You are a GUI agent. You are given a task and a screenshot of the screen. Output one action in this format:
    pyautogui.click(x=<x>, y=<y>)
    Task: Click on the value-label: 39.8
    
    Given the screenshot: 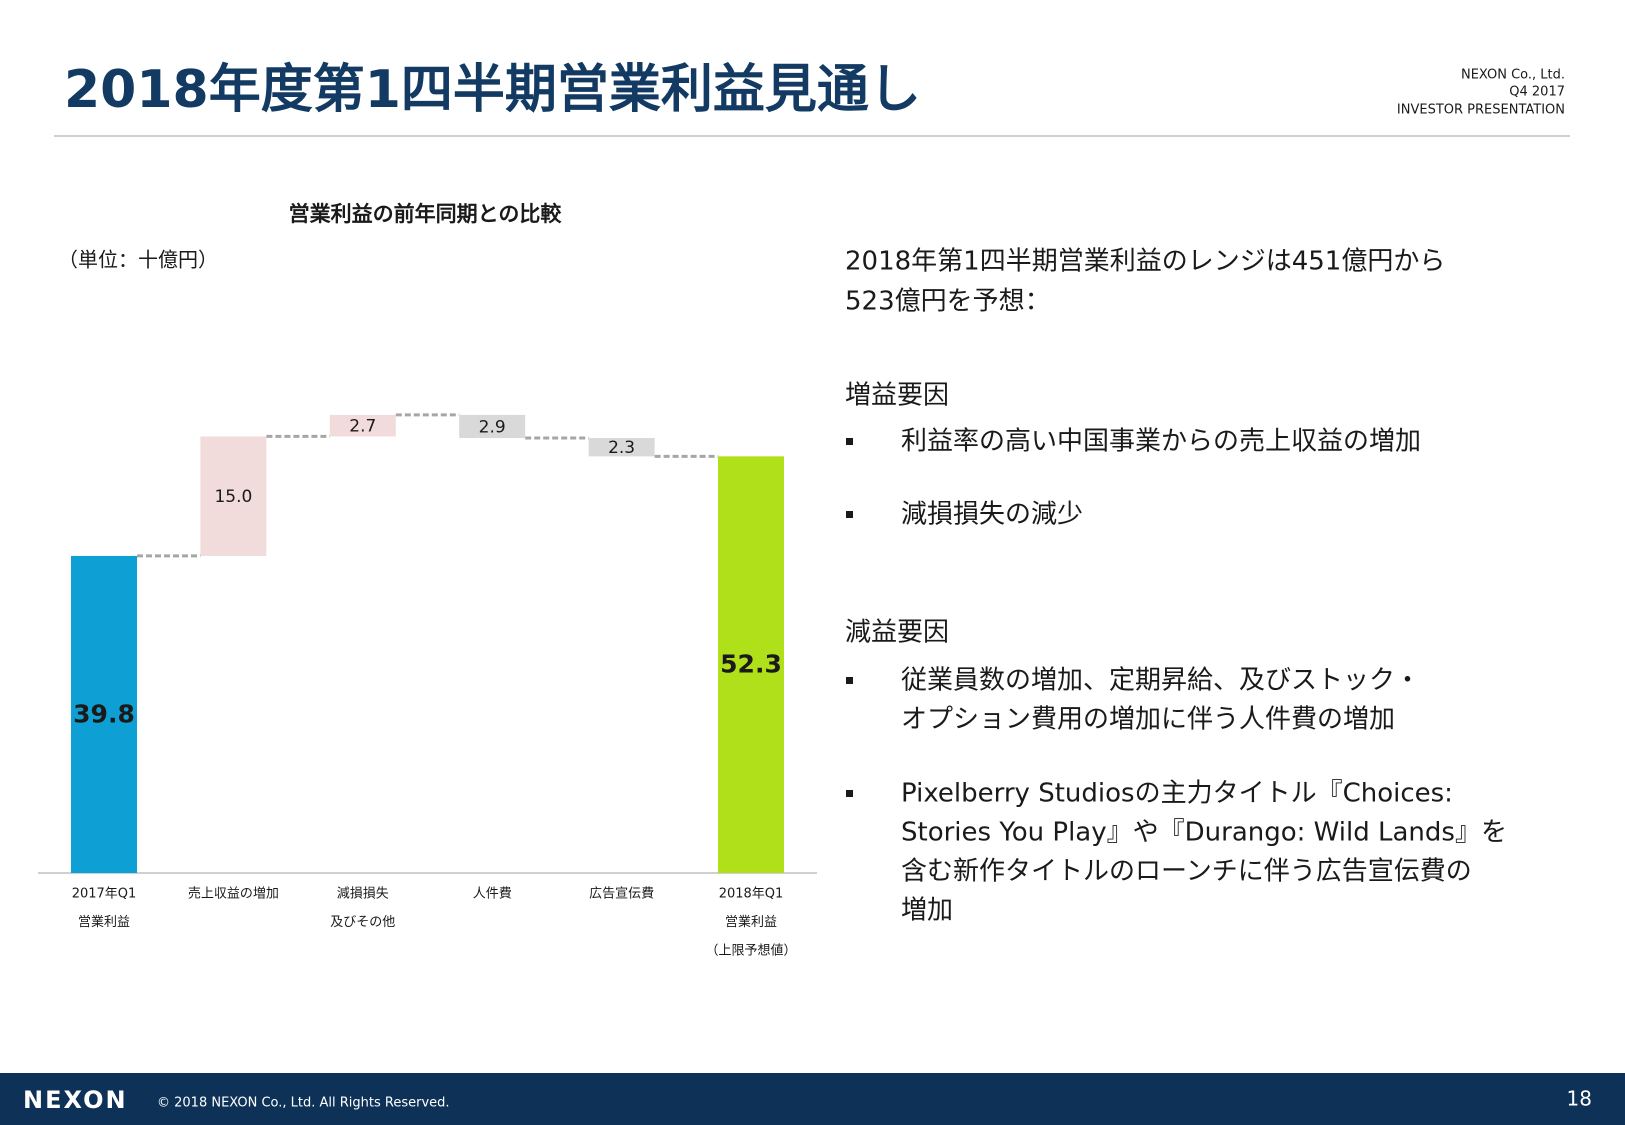 What is the action you would take?
    pyautogui.click(x=104, y=713)
    